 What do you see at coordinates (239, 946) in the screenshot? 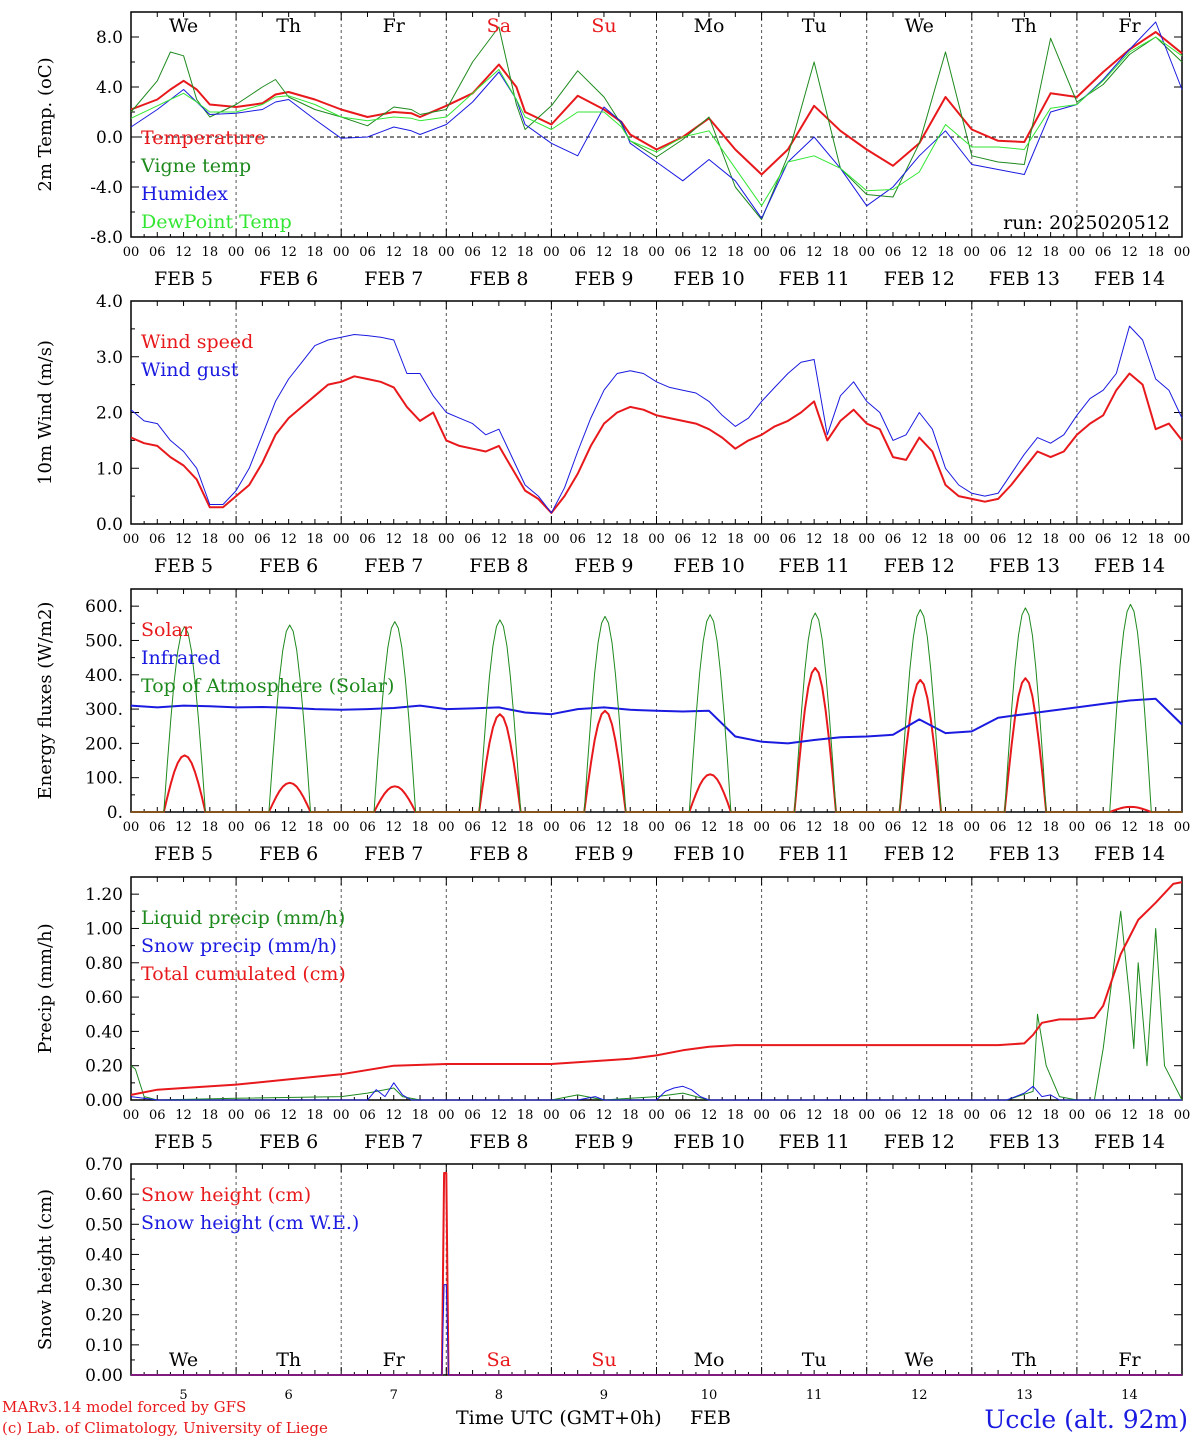
I see `legend-entry: Snow precip (mm/h)` at bounding box center [239, 946].